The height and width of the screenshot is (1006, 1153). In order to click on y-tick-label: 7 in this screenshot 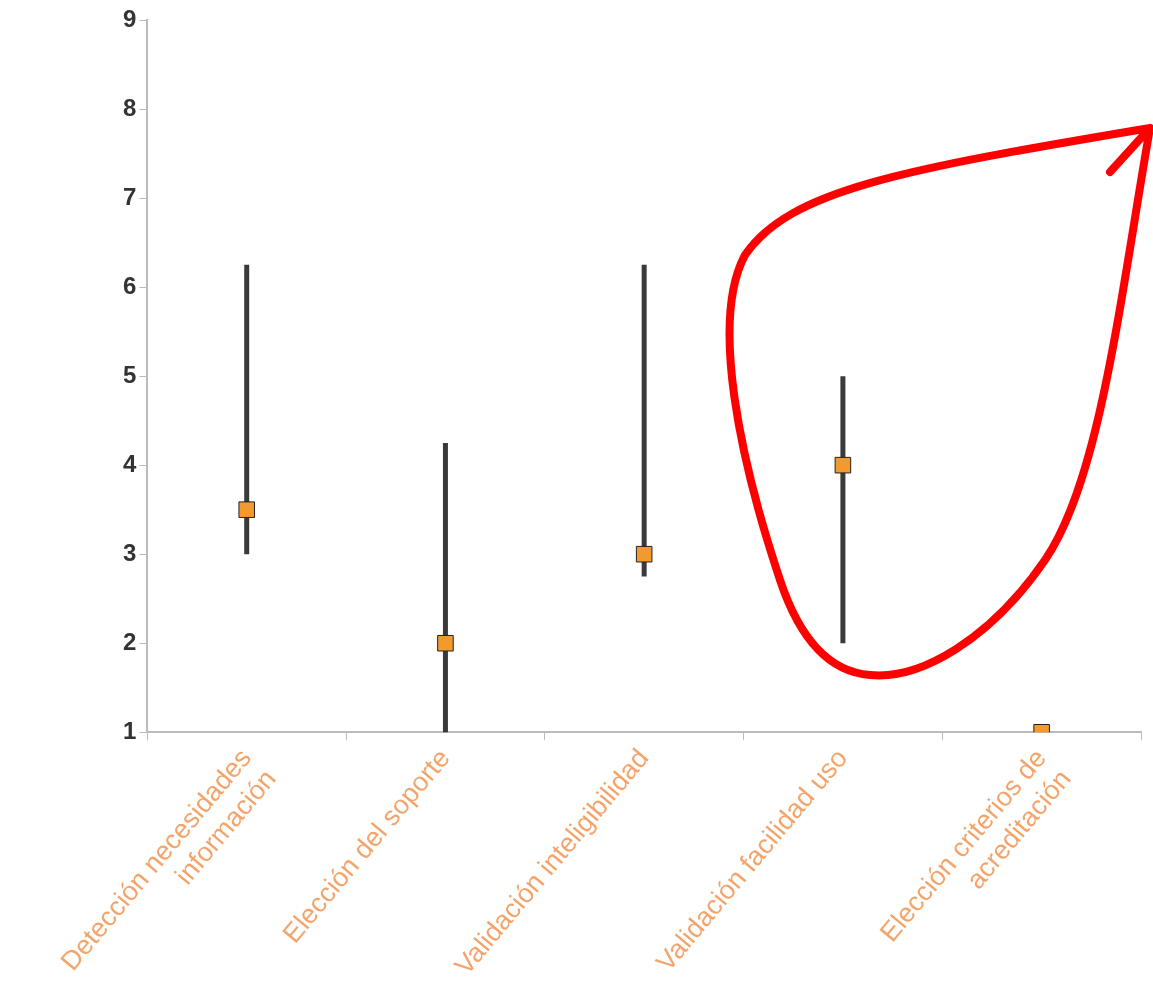, I will do `click(129, 196)`.